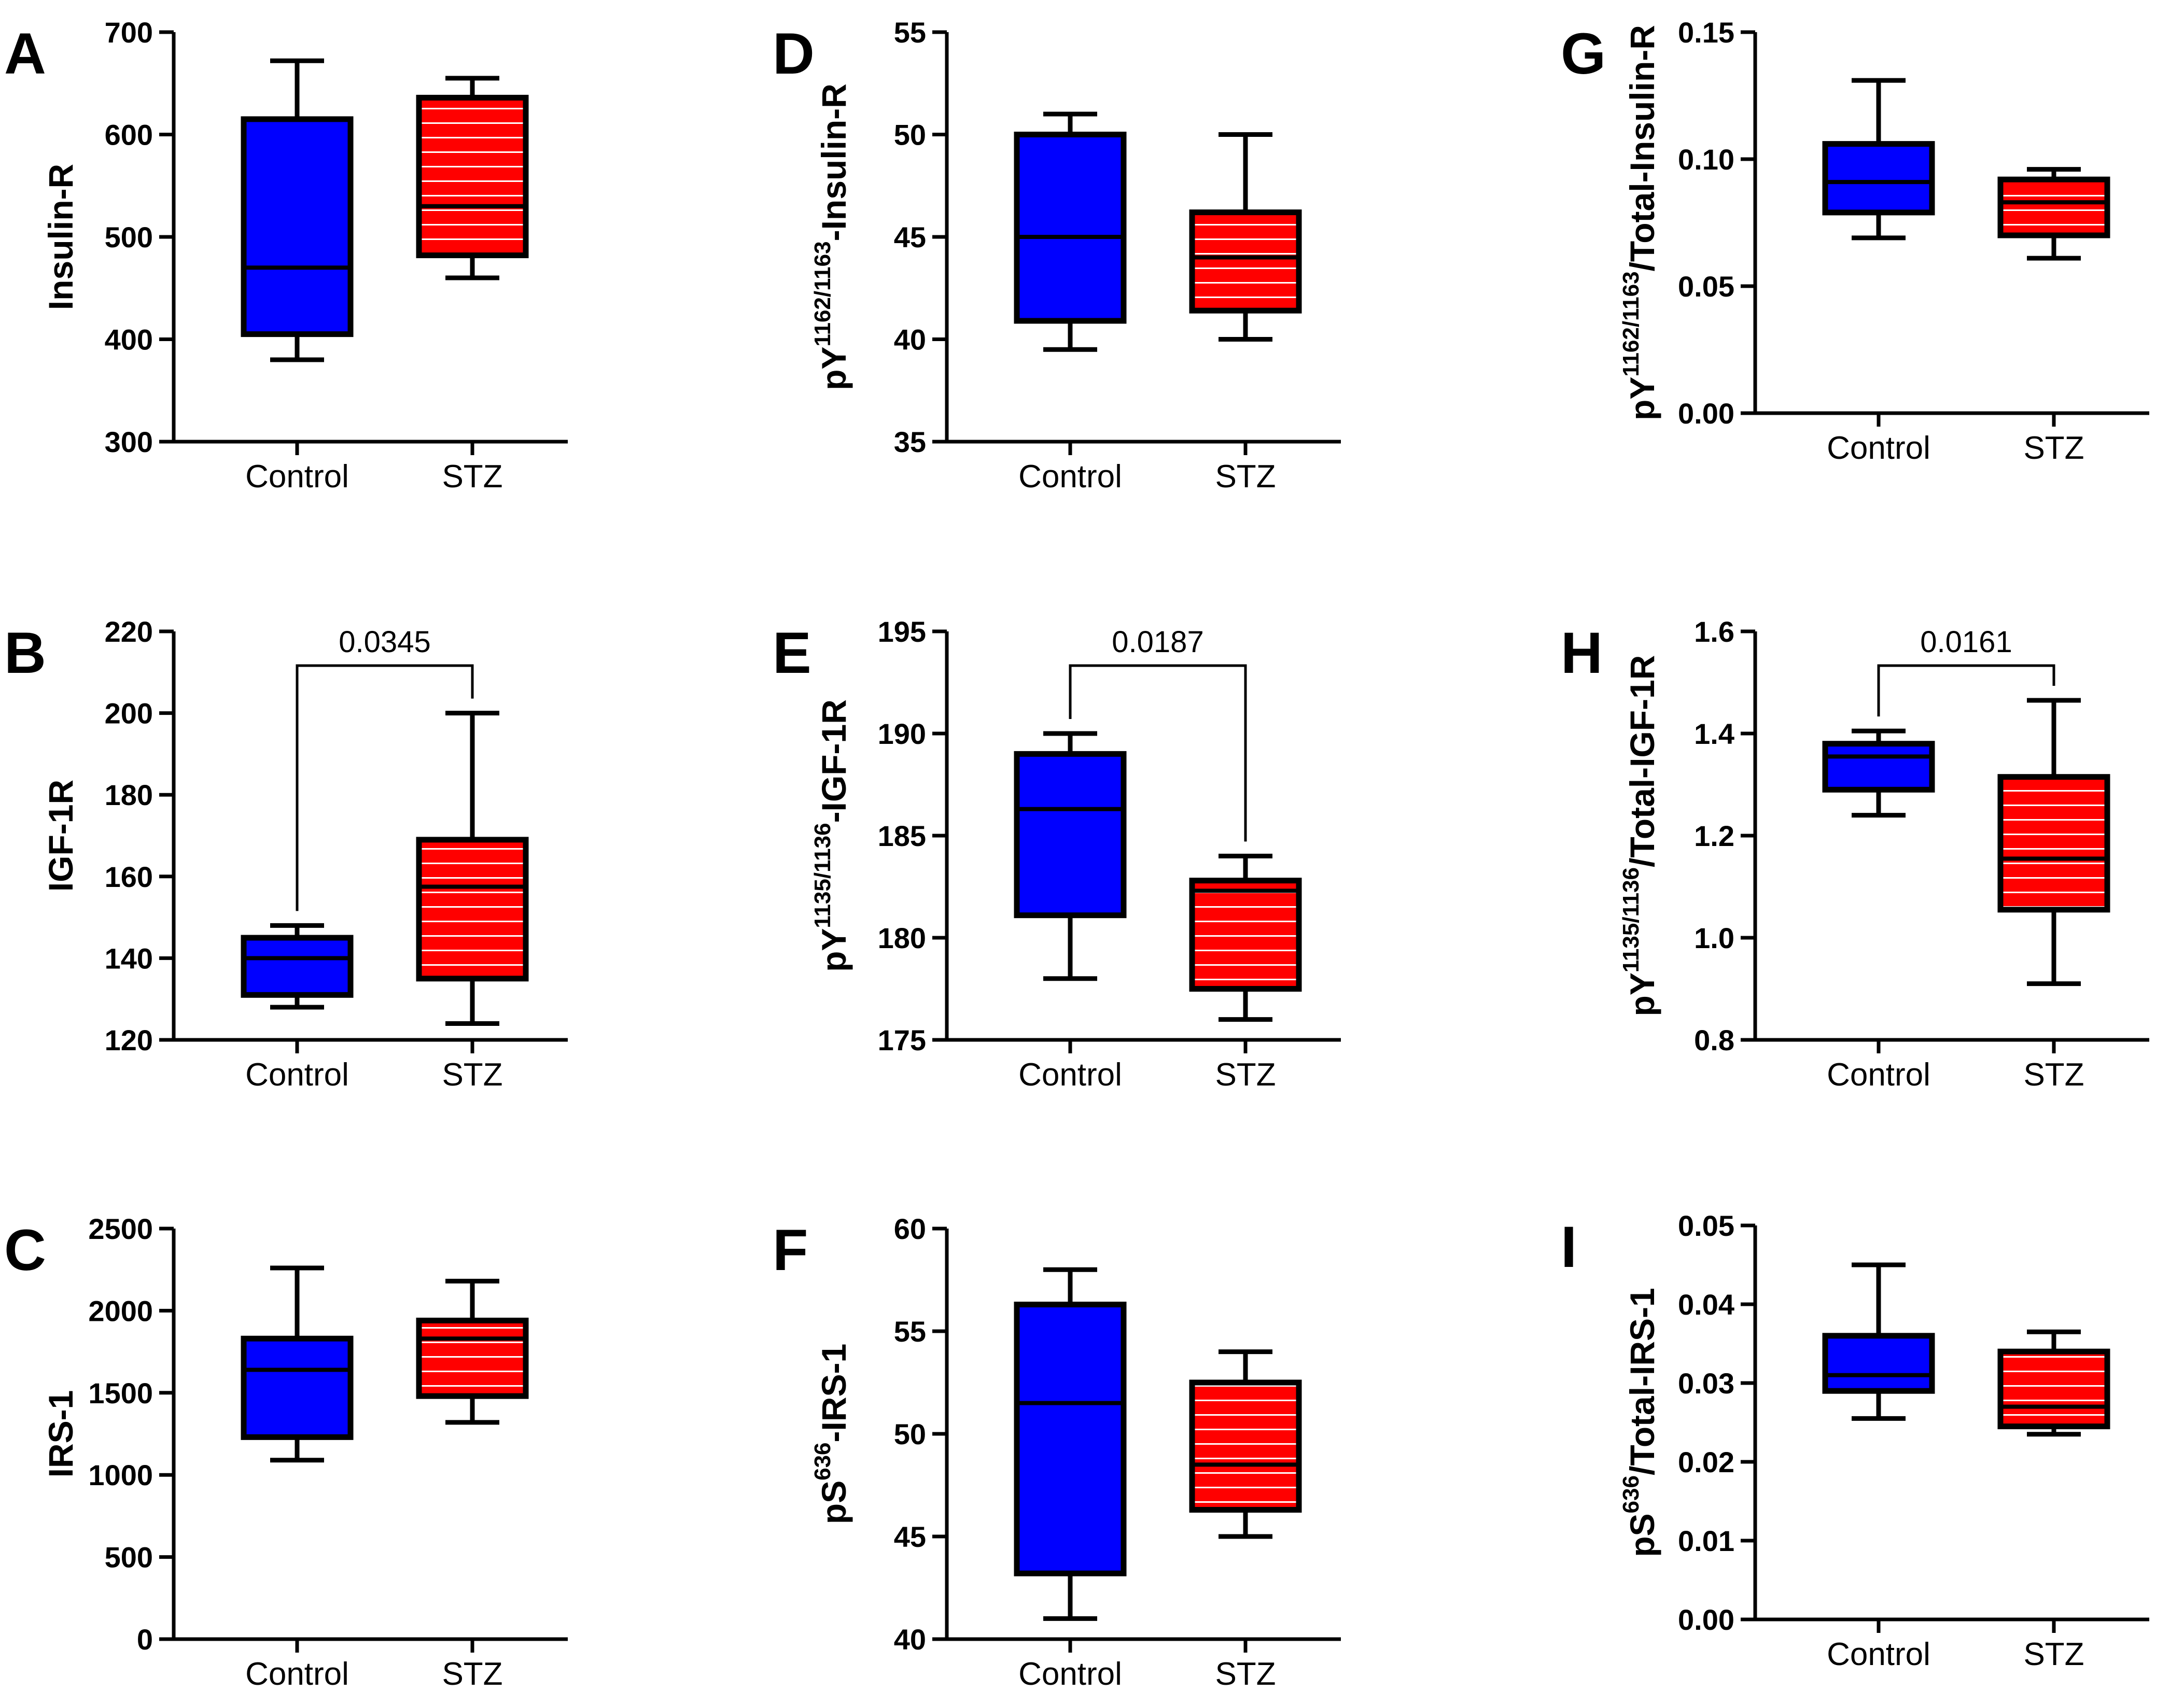 This screenshot has width=2184, height=1692. I want to click on y-tick-label: 175, so click(902, 1040).